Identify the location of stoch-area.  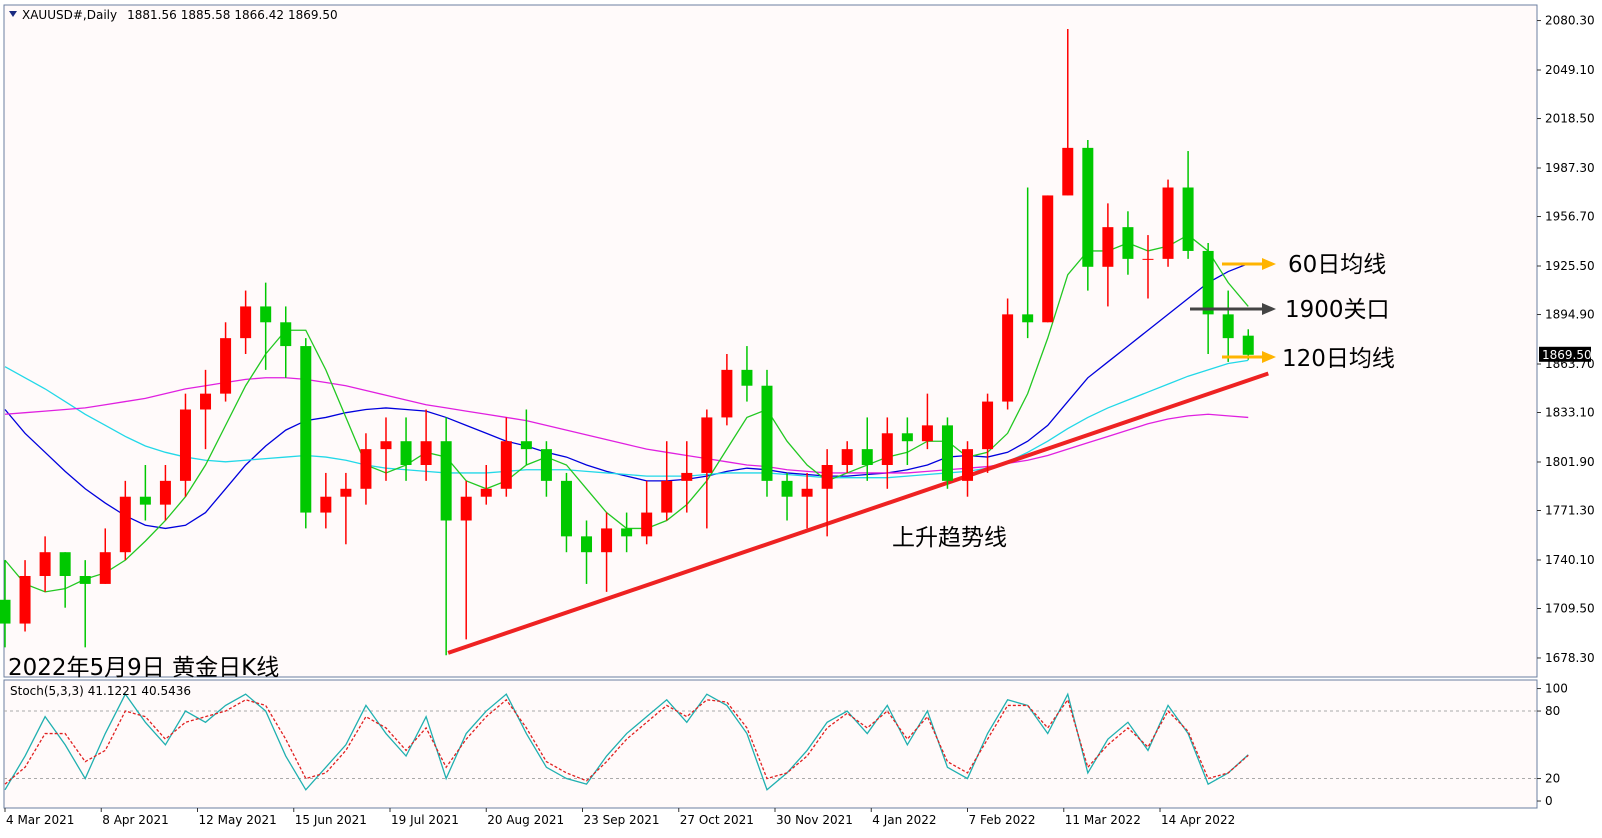
(770, 741).